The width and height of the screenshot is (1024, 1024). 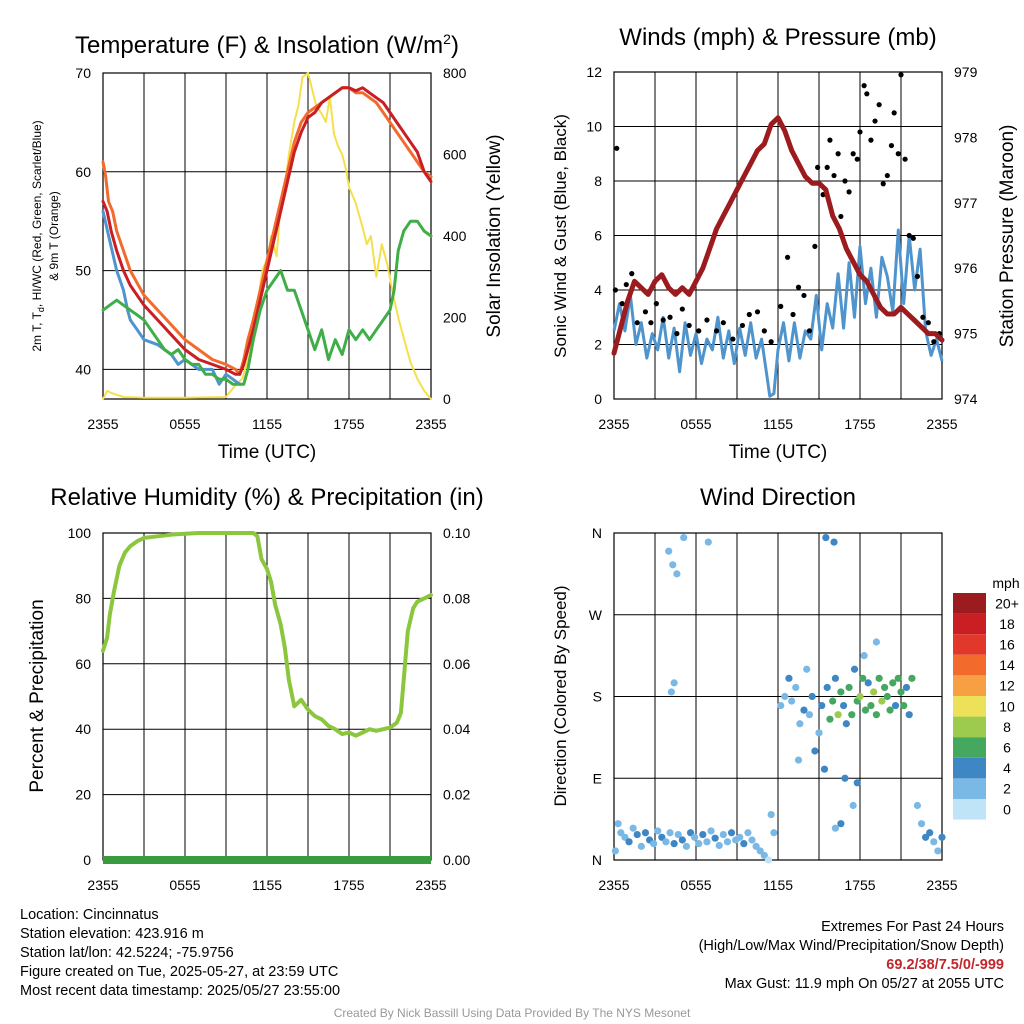 I want to click on rh-x-tick-label: 1755, so click(x=348, y=885).